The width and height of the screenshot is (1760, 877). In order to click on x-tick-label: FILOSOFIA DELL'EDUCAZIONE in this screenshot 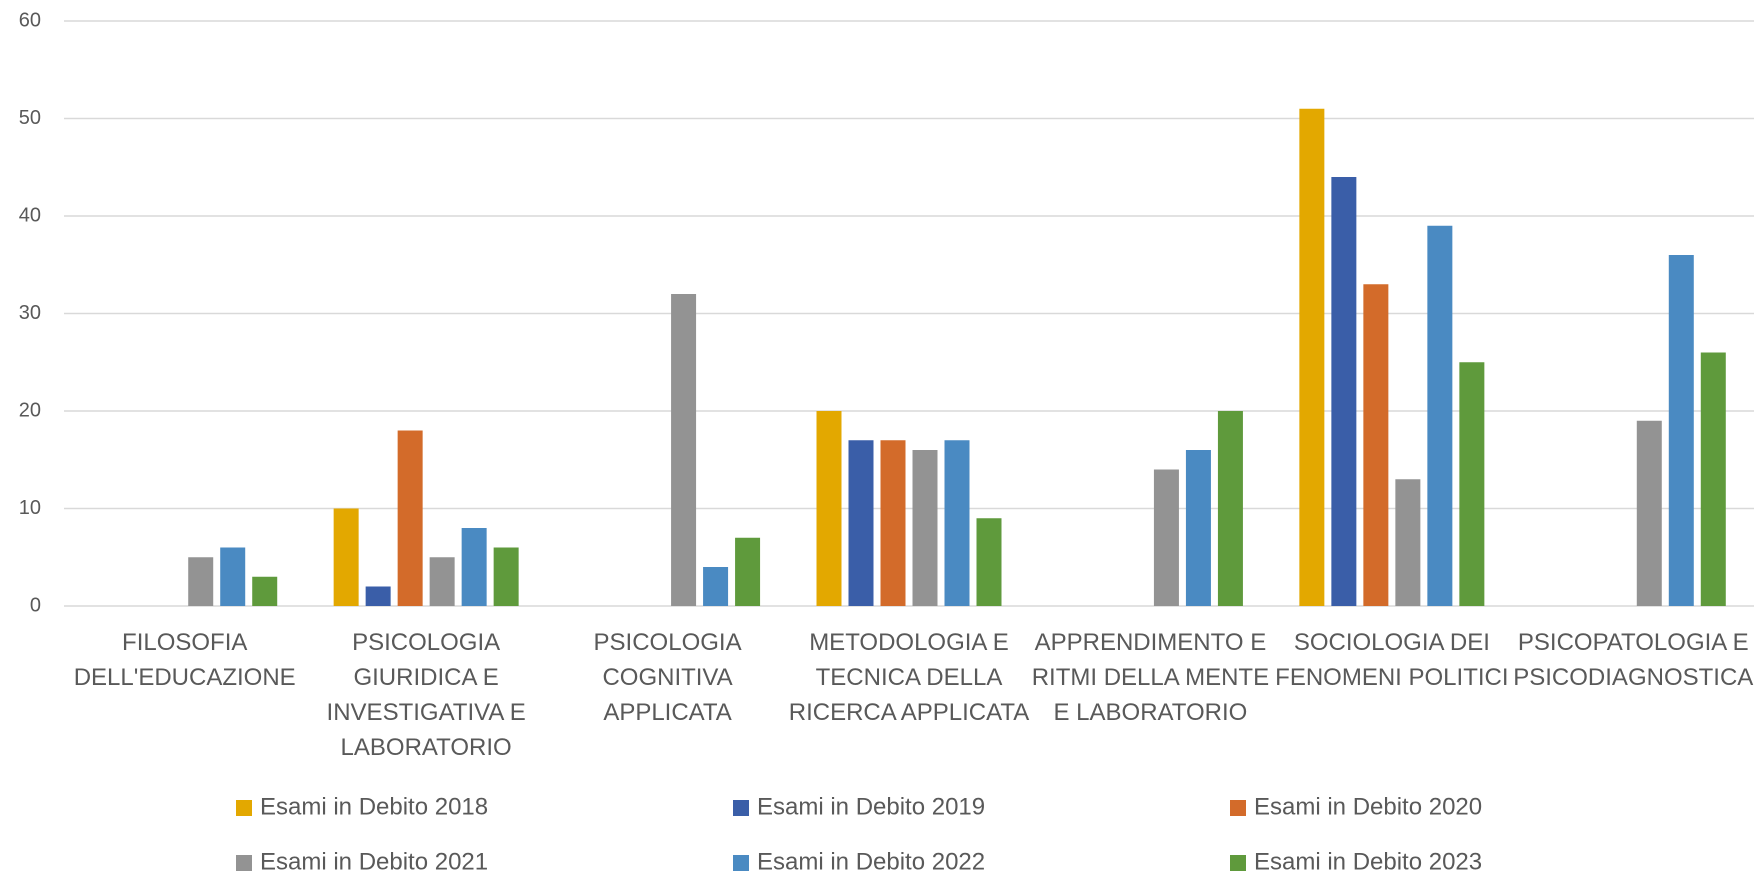, I will do `click(184, 660)`.